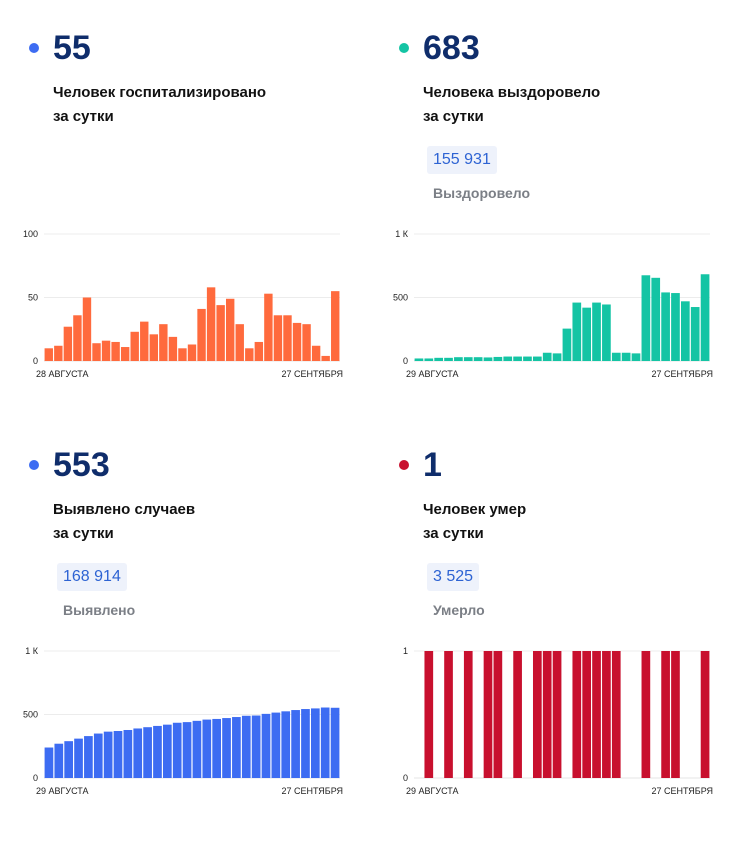  Describe the element at coordinates (124, 522) in the screenshot. I see `stat-label: Выявлено случаев за сутки` at that location.